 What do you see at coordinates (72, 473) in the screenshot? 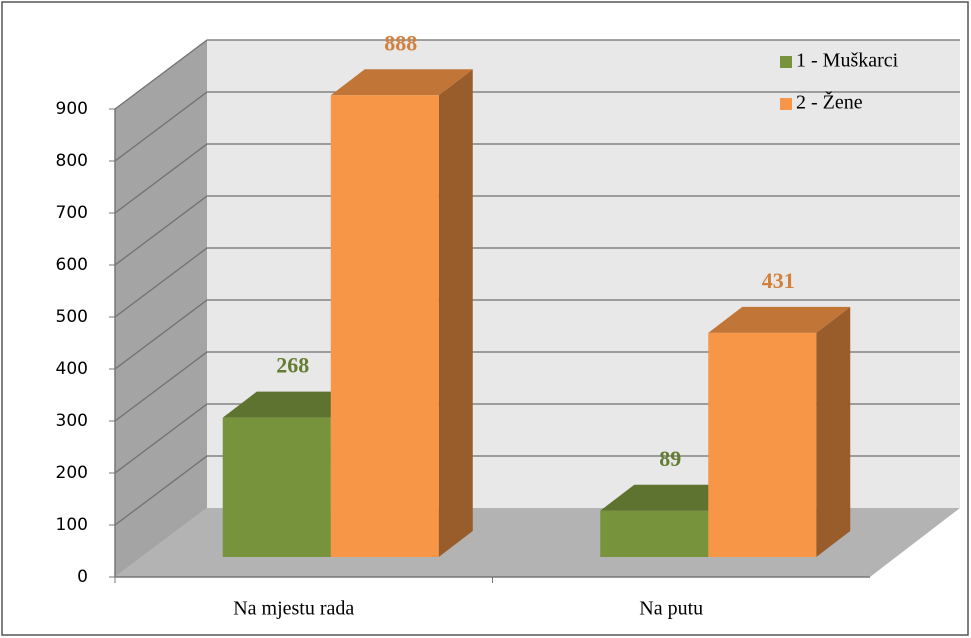
I see `y-tick-label: 200` at bounding box center [72, 473].